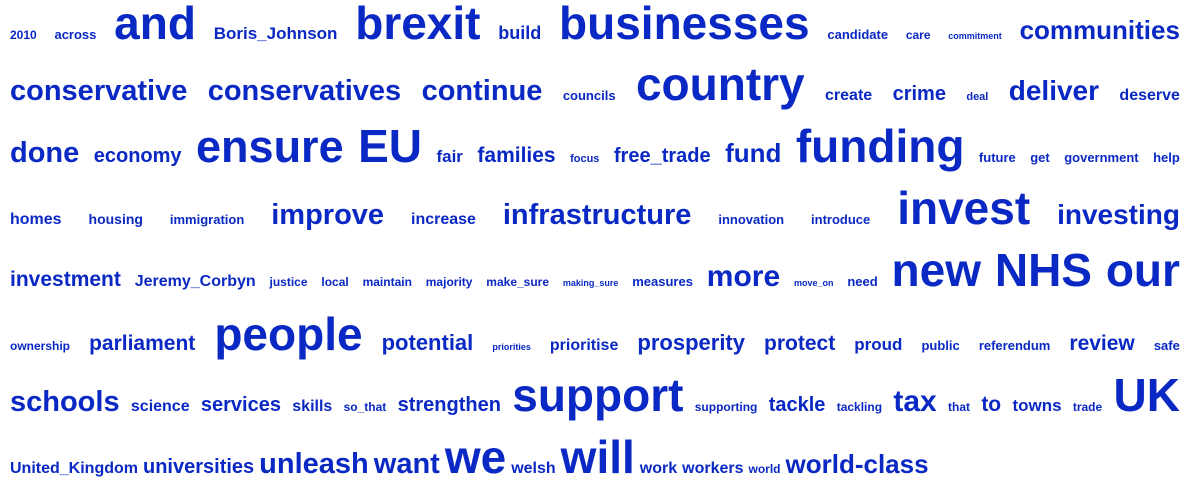  I want to click on cloud-word: work, so click(658, 468).